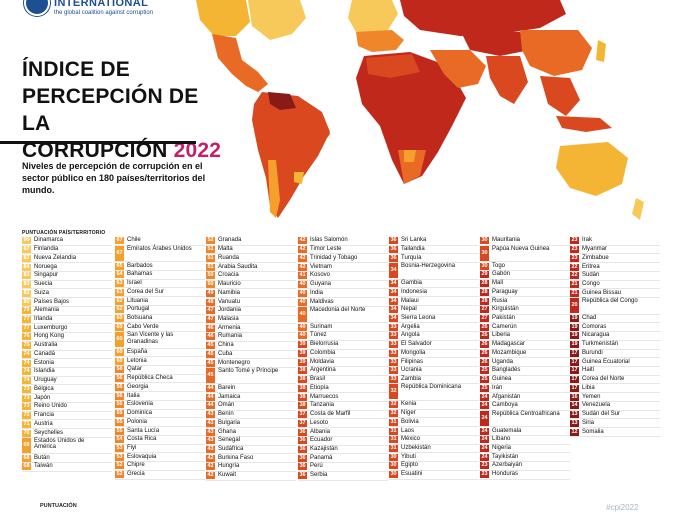  What do you see at coordinates (393, 284) in the screenshot?
I see `score-badge: 34` at bounding box center [393, 284].